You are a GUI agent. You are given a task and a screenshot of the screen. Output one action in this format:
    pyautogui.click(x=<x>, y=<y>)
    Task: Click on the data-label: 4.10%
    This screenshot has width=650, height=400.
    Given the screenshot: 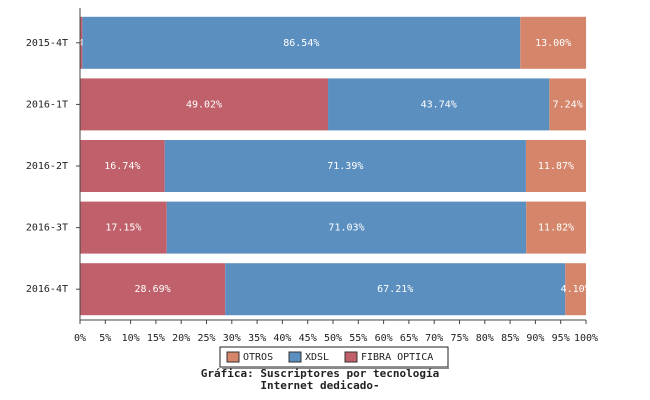 What is the action you would take?
    pyautogui.click(x=576, y=289)
    